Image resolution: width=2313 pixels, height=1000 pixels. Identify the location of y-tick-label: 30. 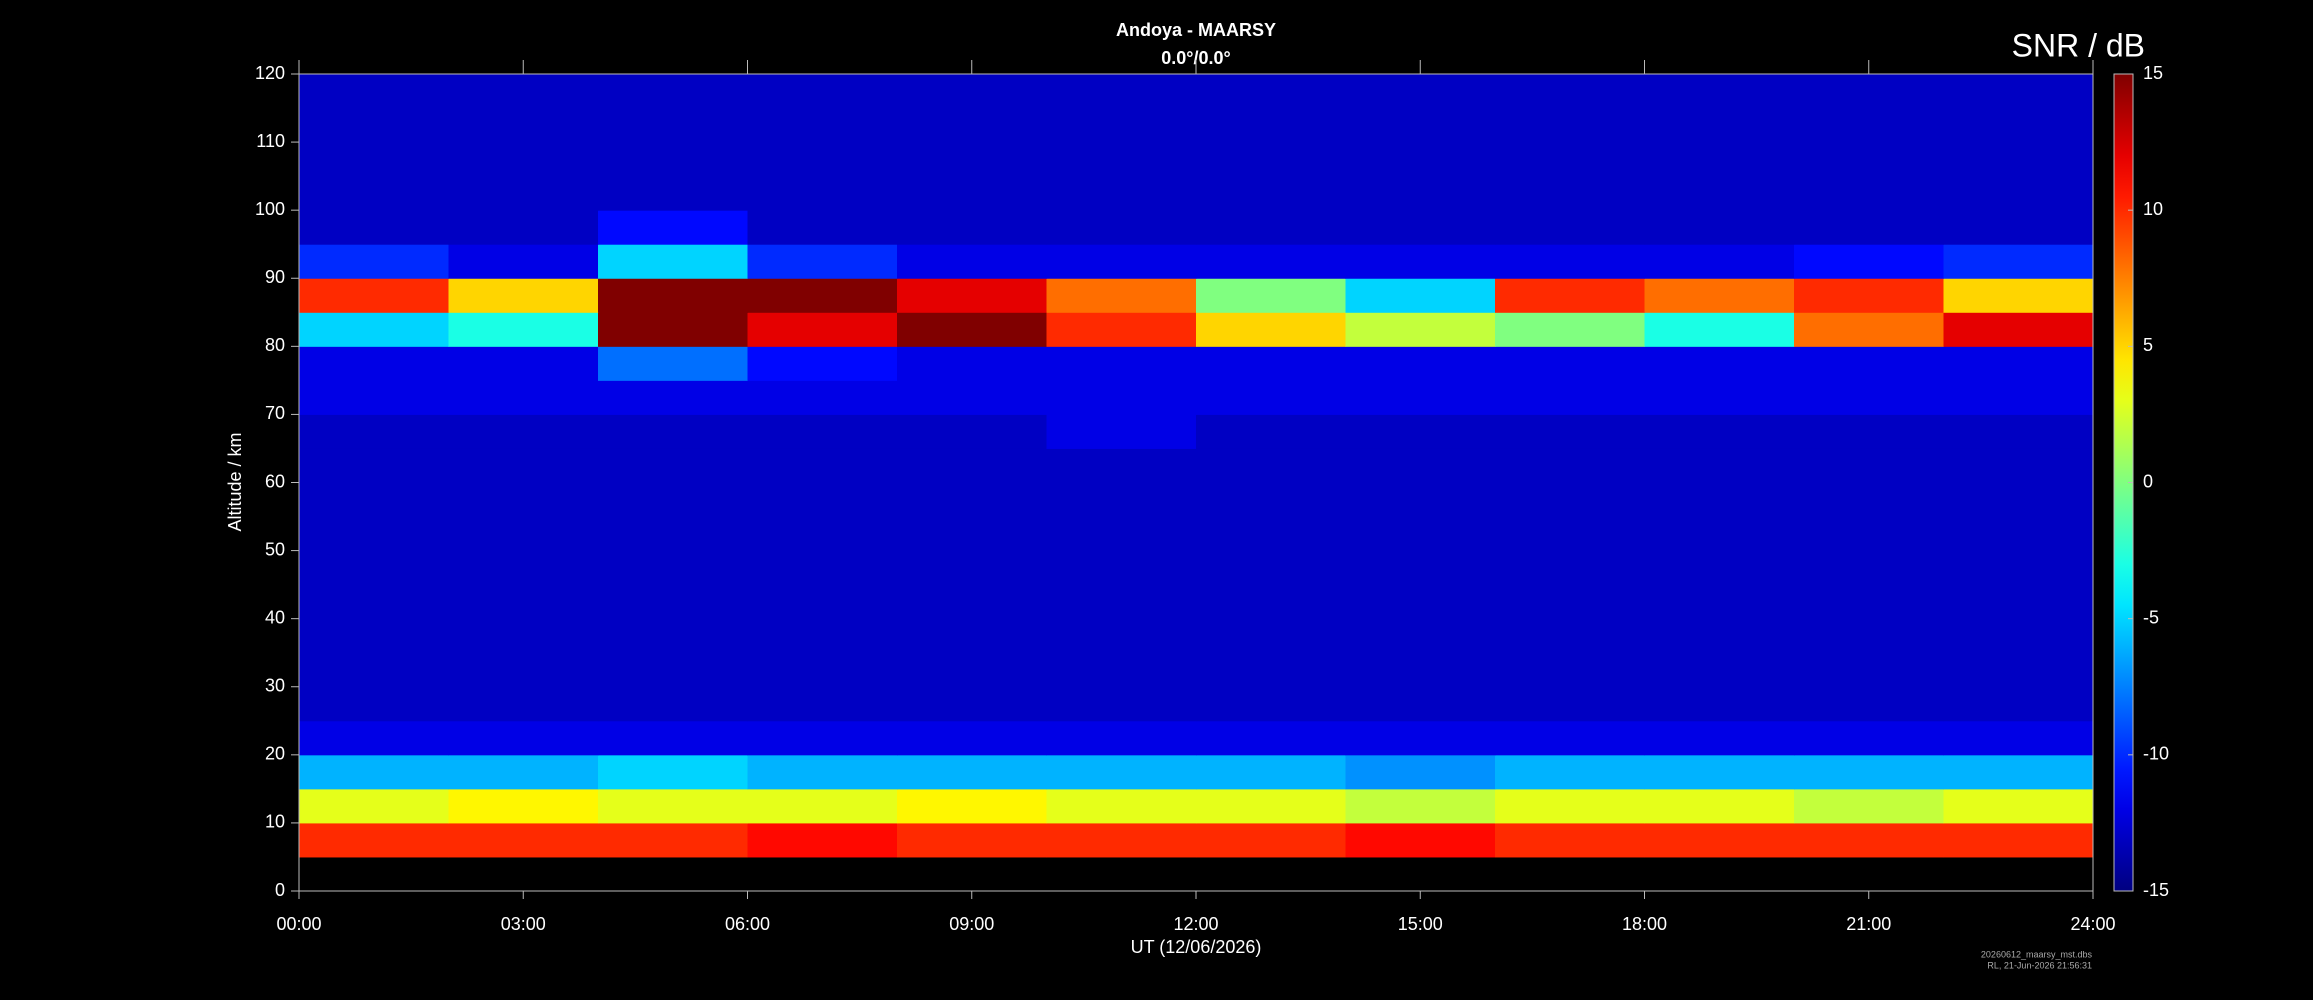
(275, 686).